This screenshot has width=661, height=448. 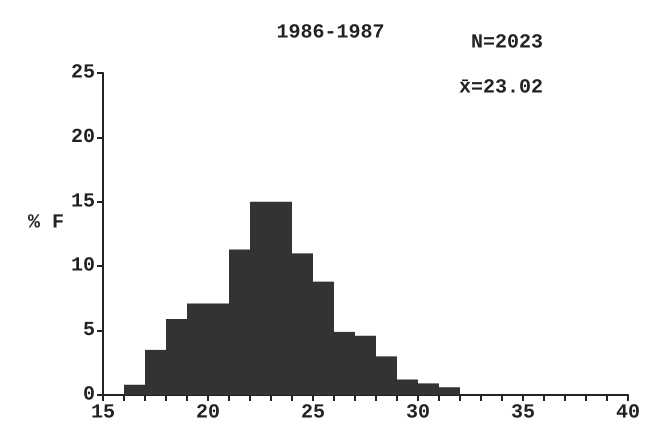 What do you see at coordinates (82, 266) in the screenshot?
I see `y-tick-label: 10` at bounding box center [82, 266].